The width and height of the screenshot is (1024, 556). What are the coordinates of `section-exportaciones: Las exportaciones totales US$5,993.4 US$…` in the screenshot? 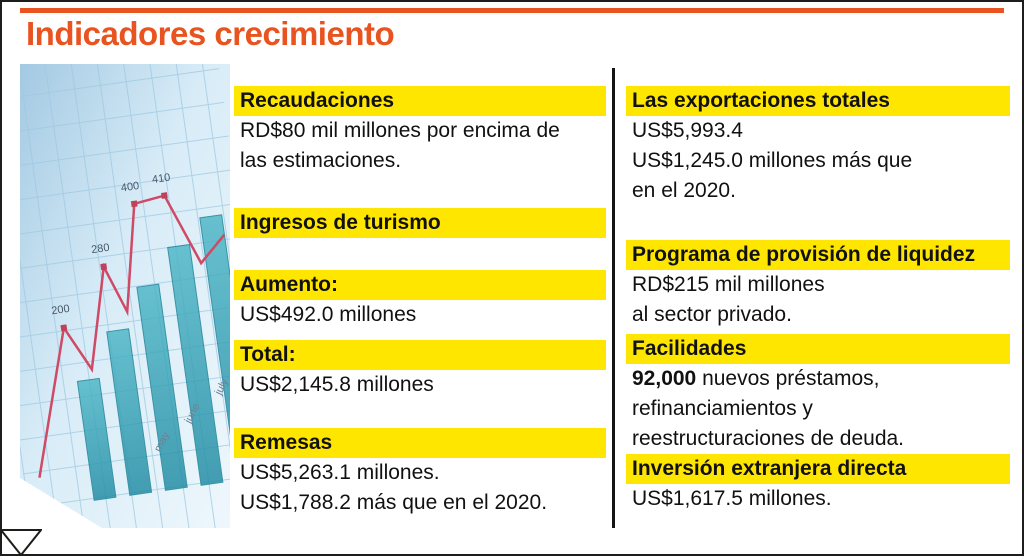 It's located at (818, 146).